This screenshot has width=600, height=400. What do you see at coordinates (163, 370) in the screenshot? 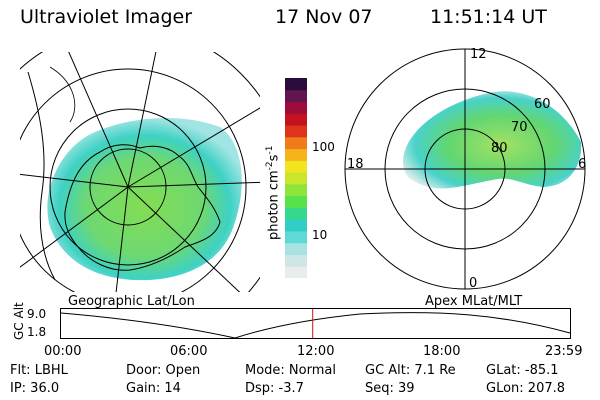
I see `door-info: Door: Open` at bounding box center [163, 370].